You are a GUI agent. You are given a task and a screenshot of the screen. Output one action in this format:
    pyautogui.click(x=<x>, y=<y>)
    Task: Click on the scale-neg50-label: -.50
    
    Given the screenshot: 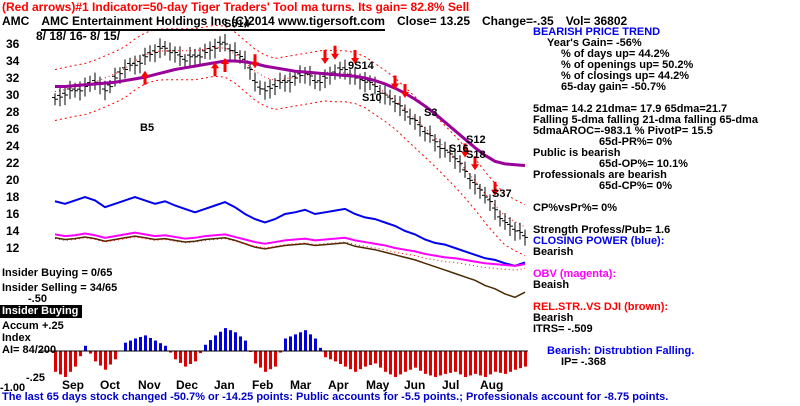 What is the action you would take?
    pyautogui.click(x=37, y=299)
    